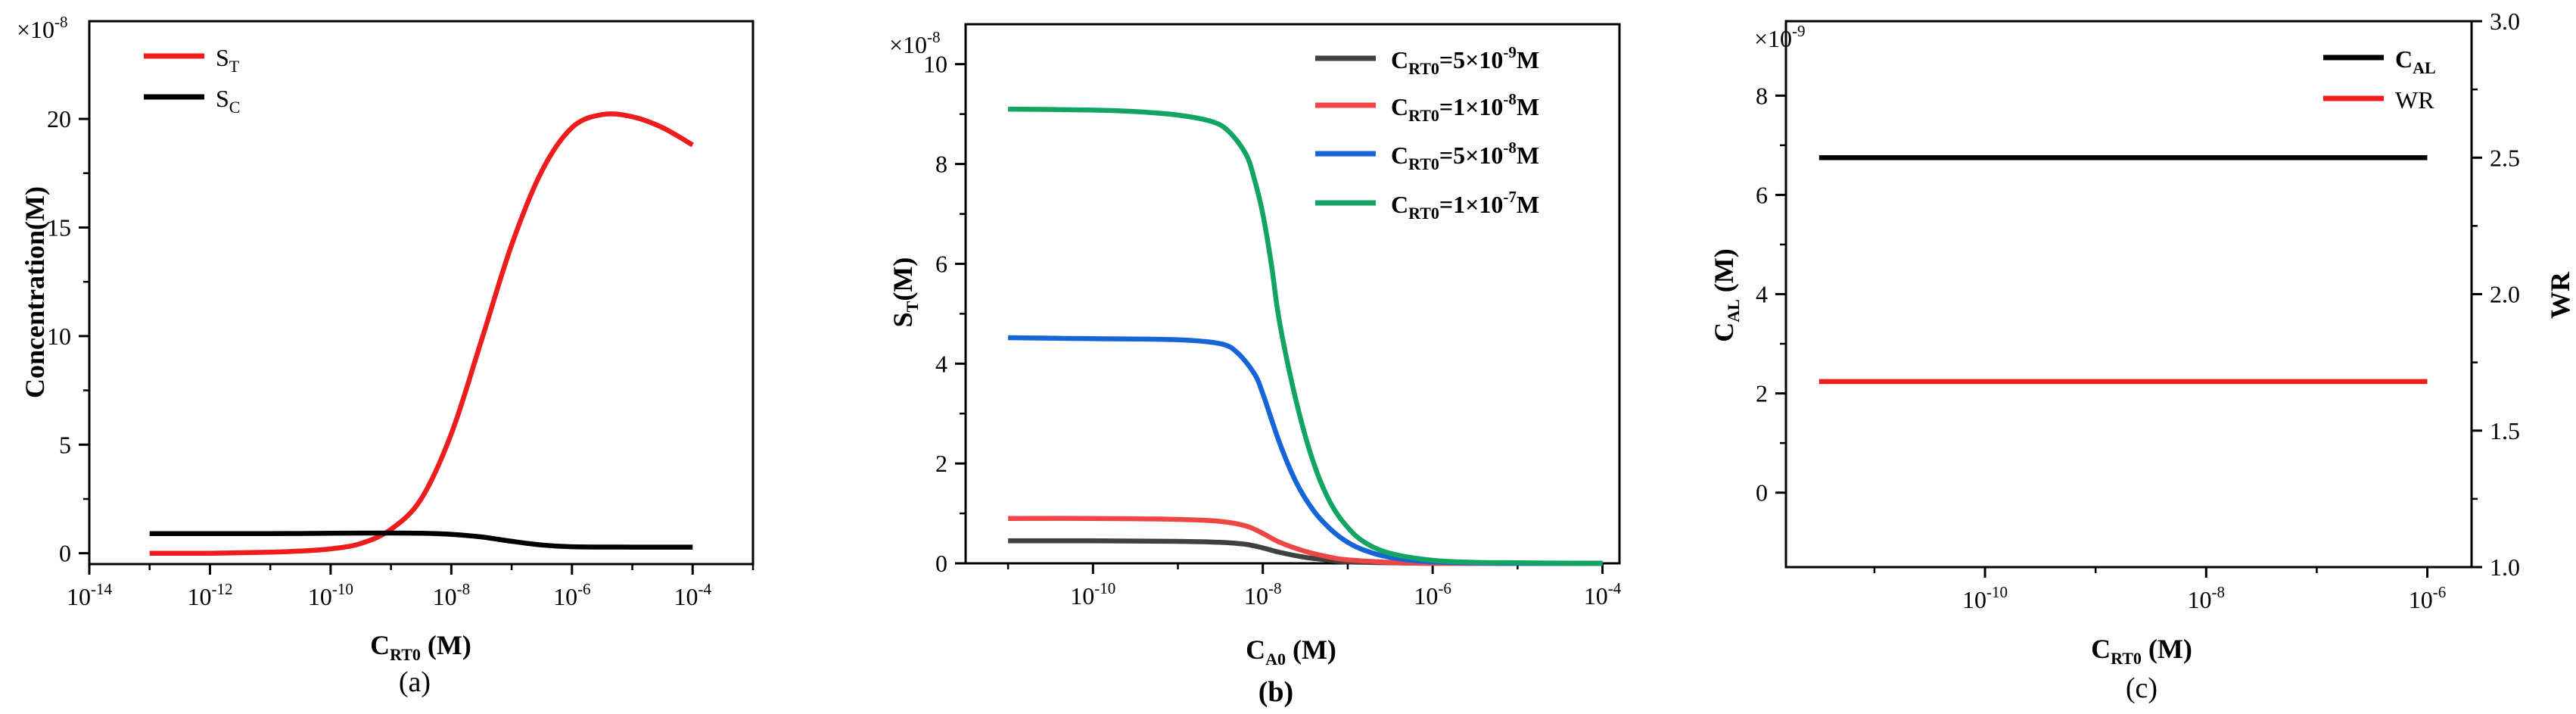 This screenshot has height=714, width=2576. I want to click on y-tick-labels: 0 2 4 6 8, so click(1762, 294).